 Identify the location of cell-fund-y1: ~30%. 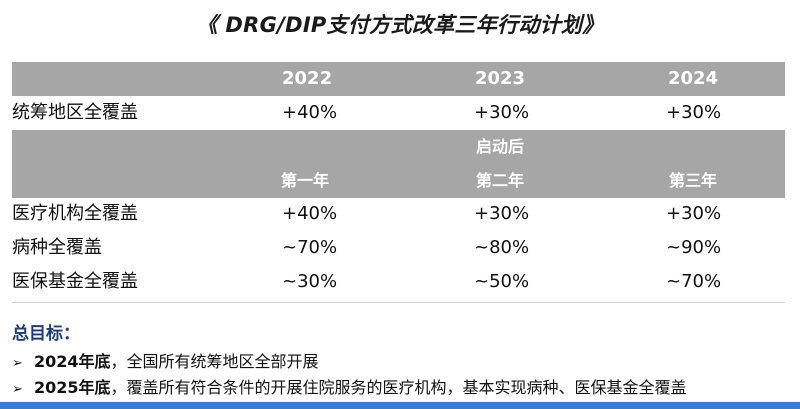
(310, 281).